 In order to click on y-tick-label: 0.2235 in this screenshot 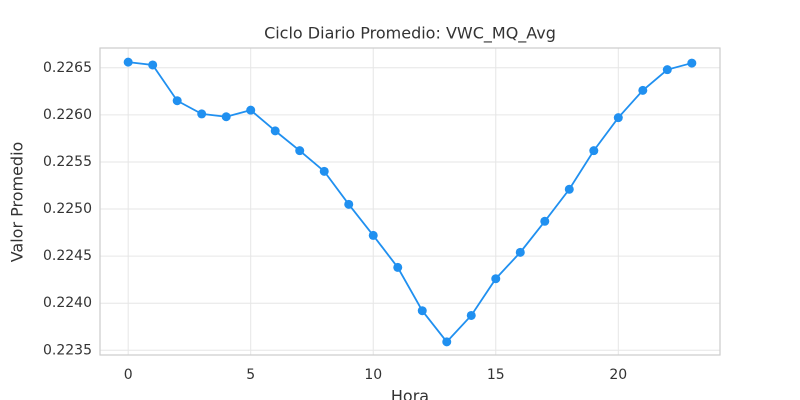, I will do `click(67, 350)`.